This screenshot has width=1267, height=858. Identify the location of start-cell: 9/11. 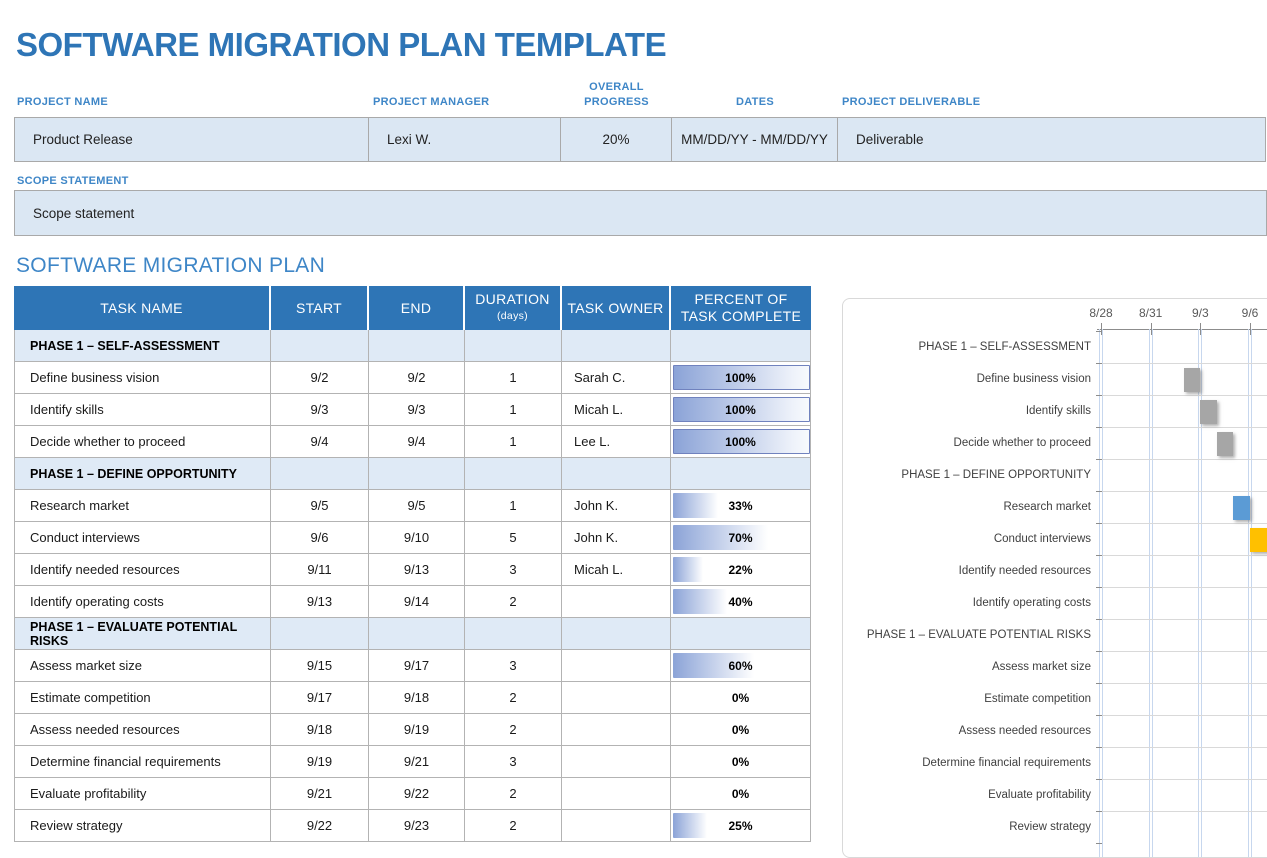
(320, 570).